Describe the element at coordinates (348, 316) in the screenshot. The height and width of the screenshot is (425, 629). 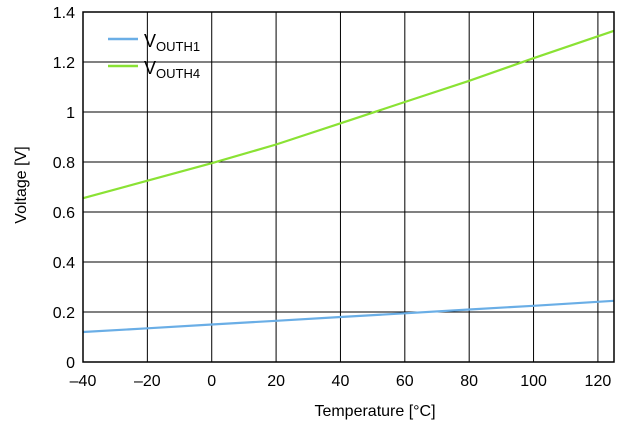
I see `series-line-vouth1` at that location.